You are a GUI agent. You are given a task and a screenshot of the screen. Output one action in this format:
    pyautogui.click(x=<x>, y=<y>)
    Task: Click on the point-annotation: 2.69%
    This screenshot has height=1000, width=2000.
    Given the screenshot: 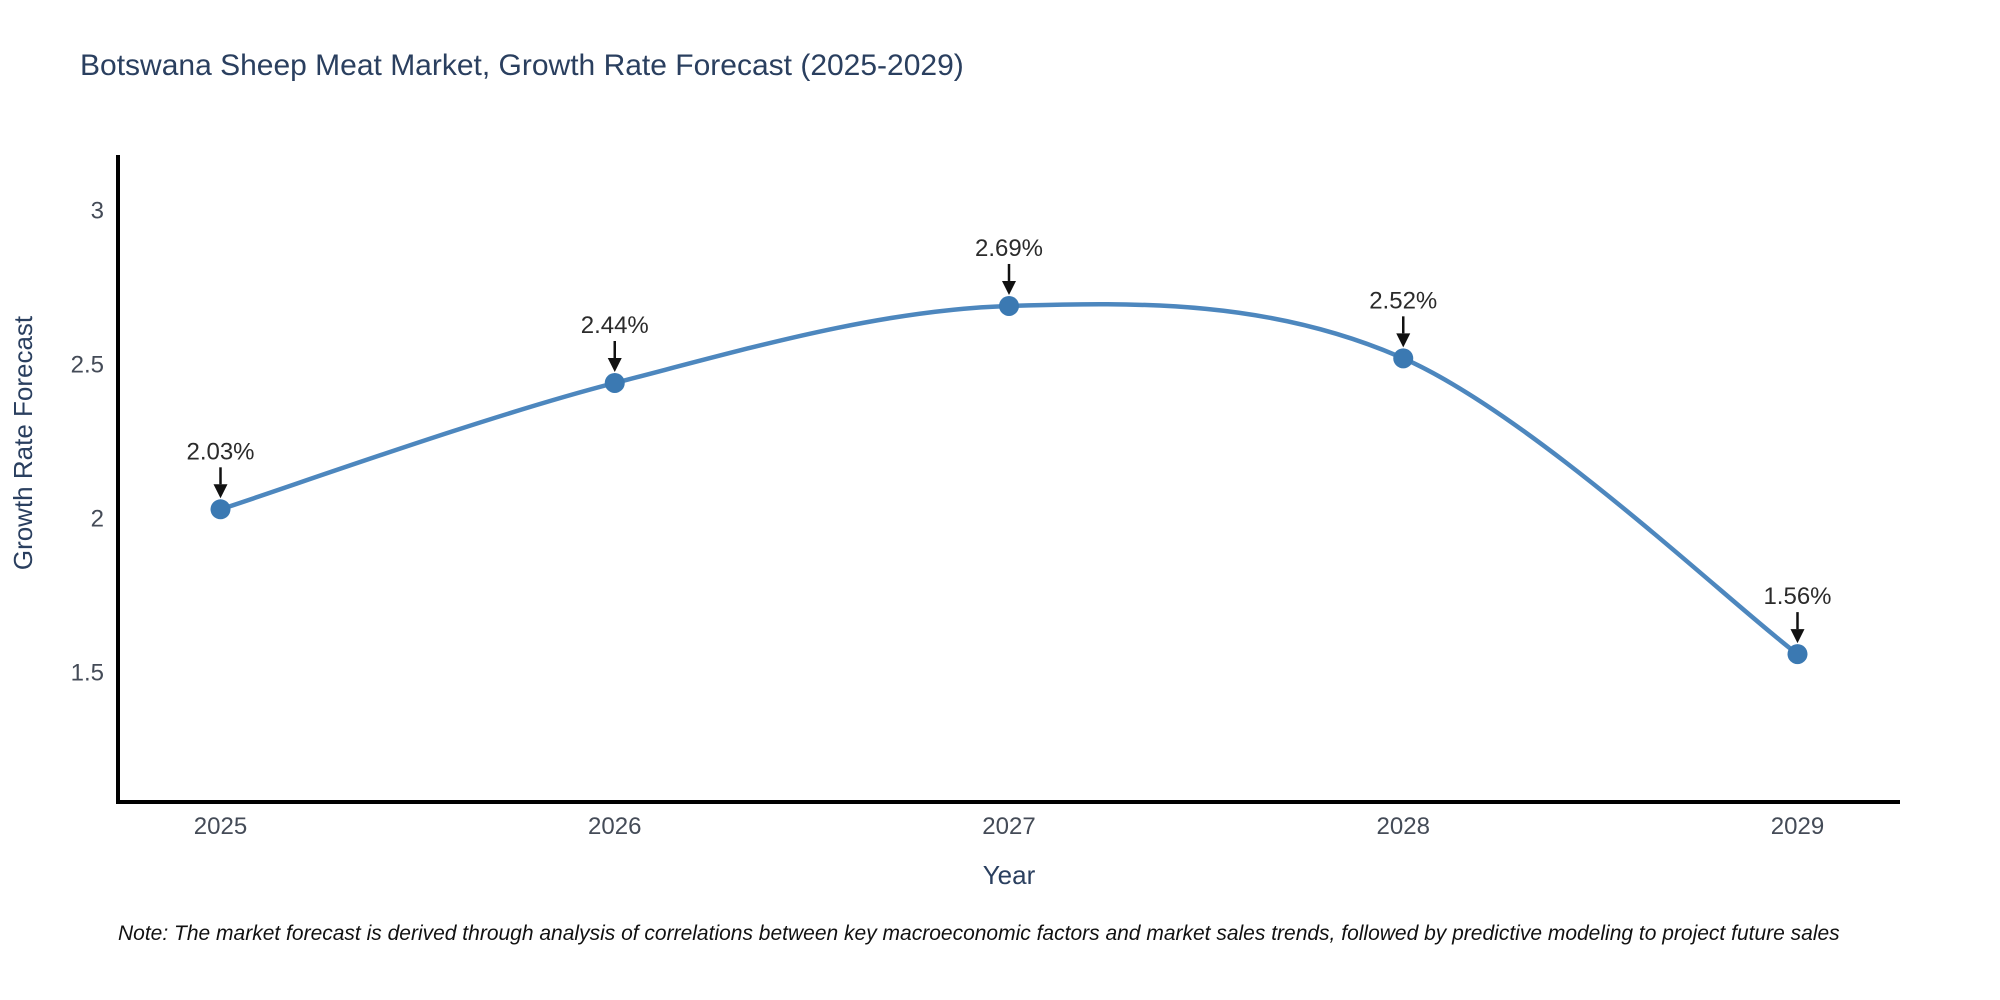 What is the action you would take?
    pyautogui.click(x=1009, y=265)
    